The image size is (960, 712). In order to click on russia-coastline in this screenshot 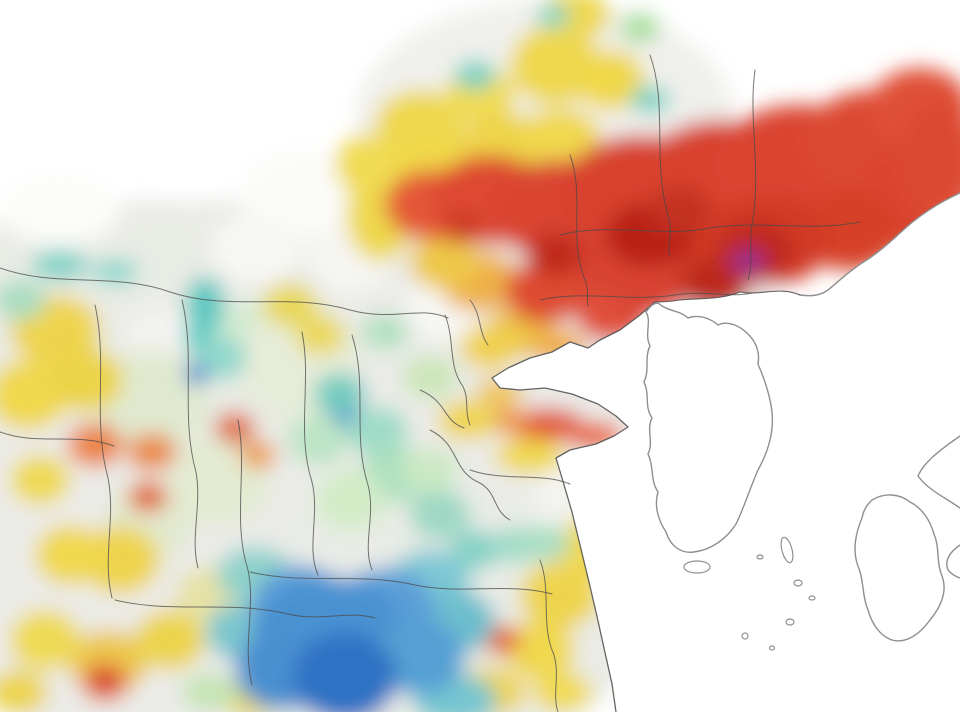, I will do `click(879, 244)`.